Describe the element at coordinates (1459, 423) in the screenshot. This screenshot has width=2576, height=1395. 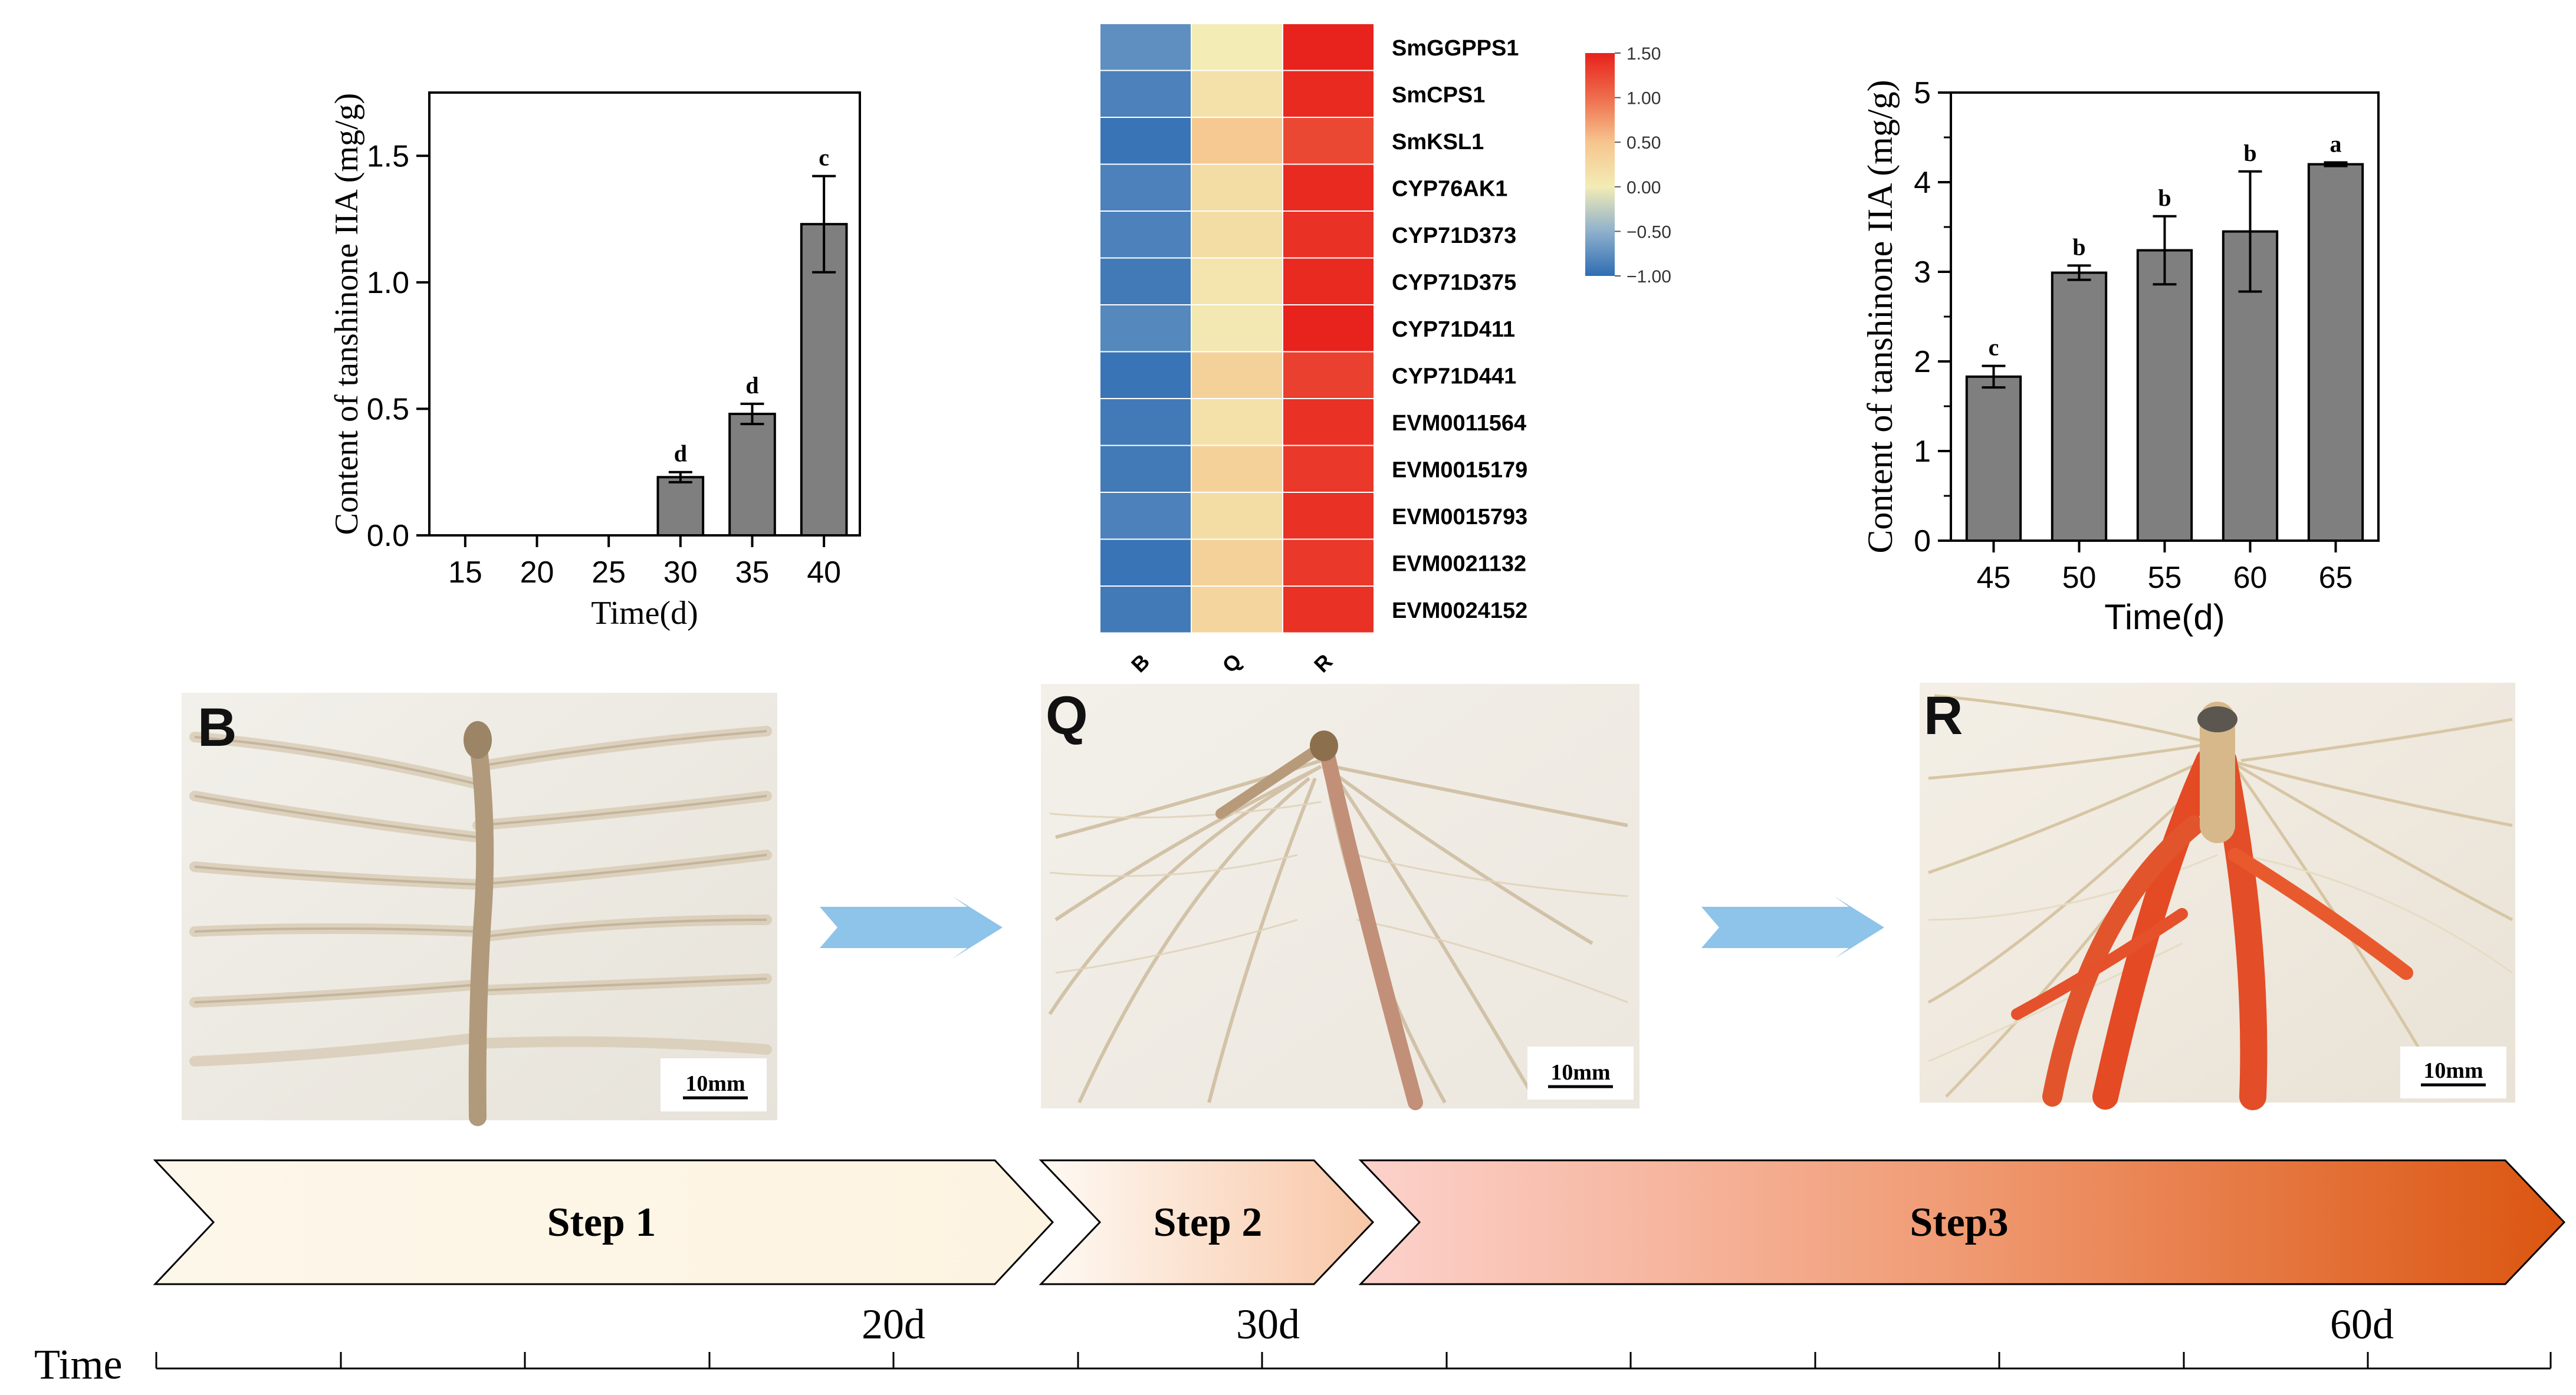
I see `heatmap-gene-label: EVM0011564` at that location.